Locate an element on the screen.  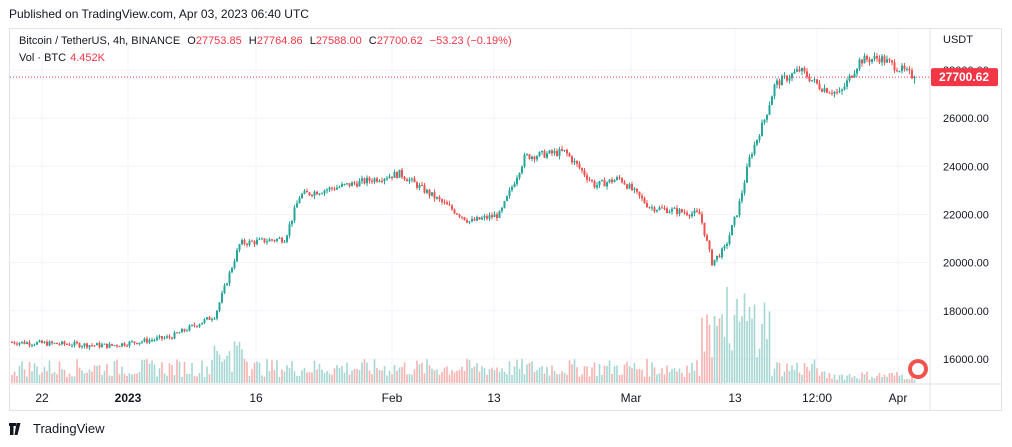
last-price-label: 27700.62 is located at coordinates (964, 77).